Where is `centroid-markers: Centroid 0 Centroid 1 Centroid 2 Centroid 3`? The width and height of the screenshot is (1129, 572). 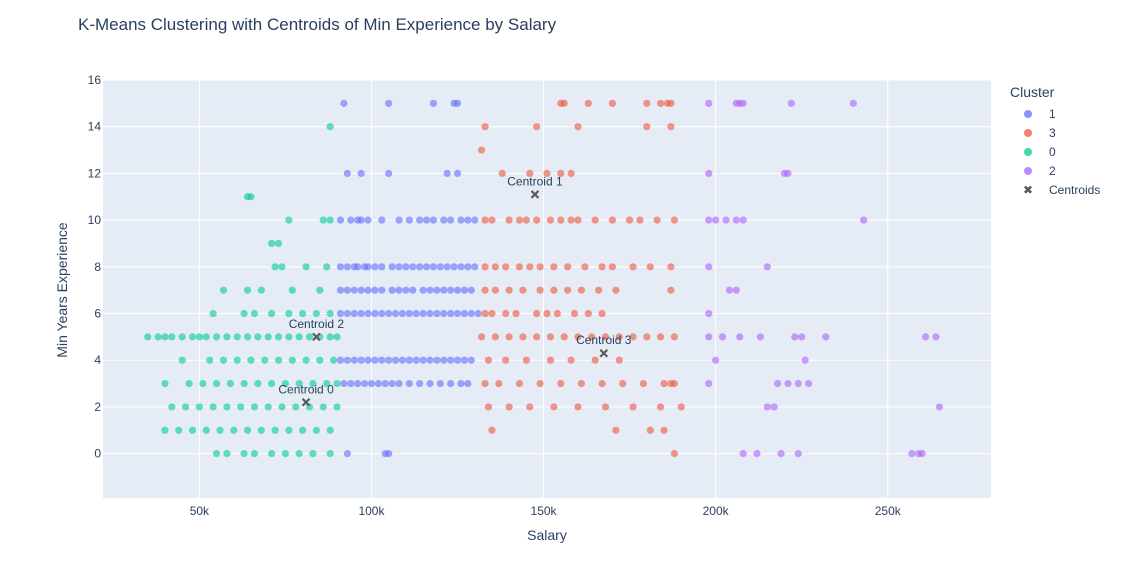 centroid-markers: Centroid 0 Centroid 1 Centroid 2 Centroid 3 is located at coordinates (455, 290).